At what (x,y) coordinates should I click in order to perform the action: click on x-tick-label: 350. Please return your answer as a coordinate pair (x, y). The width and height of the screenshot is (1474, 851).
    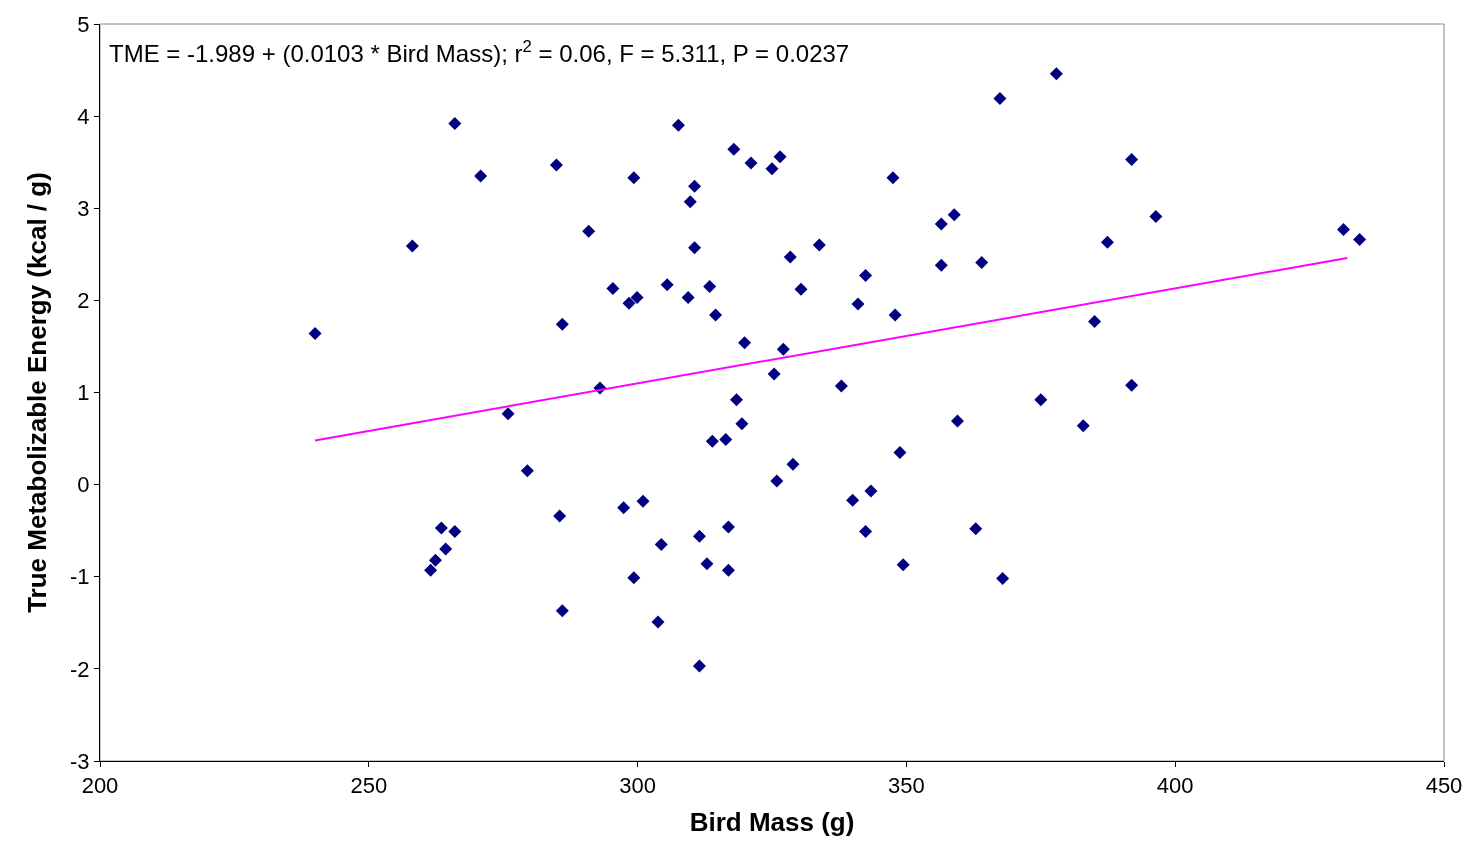
    Looking at the image, I should click on (906, 786).